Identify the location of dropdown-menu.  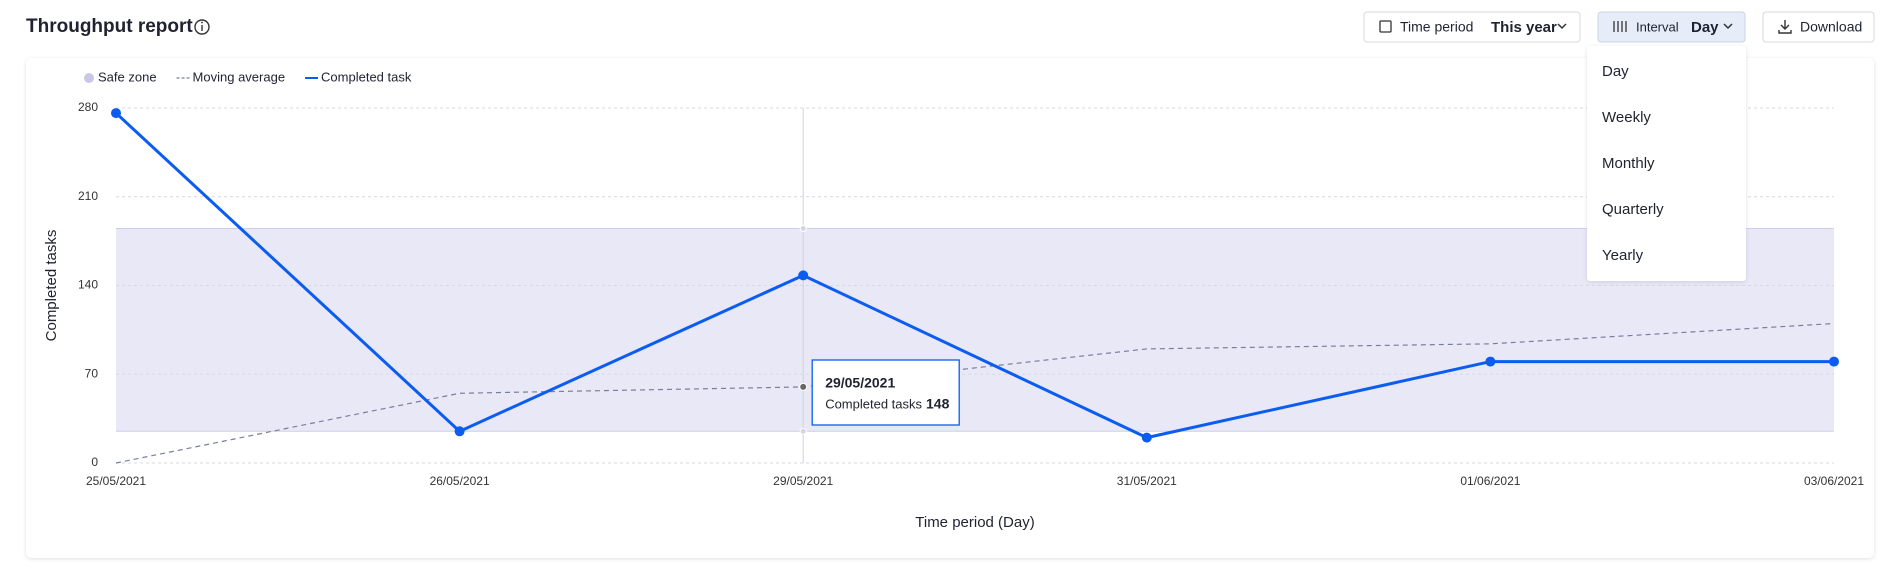
(1666, 163).